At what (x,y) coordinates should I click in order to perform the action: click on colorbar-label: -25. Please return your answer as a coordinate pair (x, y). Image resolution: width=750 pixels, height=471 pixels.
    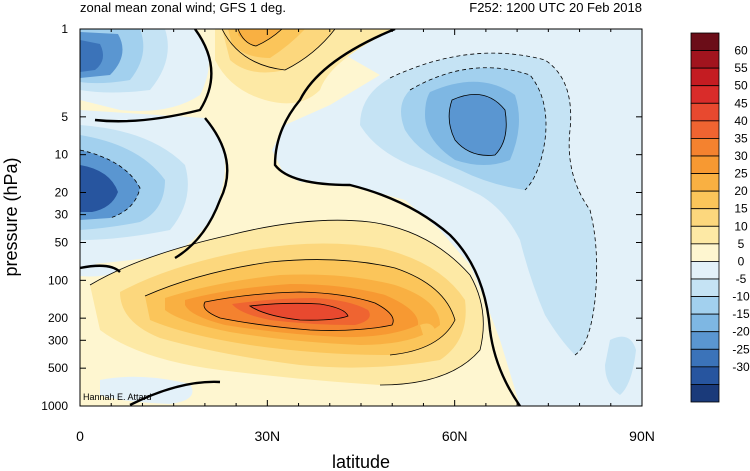
    Looking at the image, I should click on (741, 349).